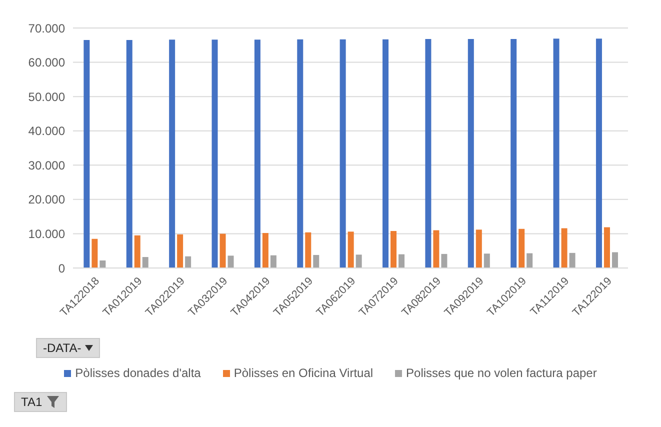  What do you see at coordinates (47, 199) in the screenshot?
I see `y-tick-label: 20.000` at bounding box center [47, 199].